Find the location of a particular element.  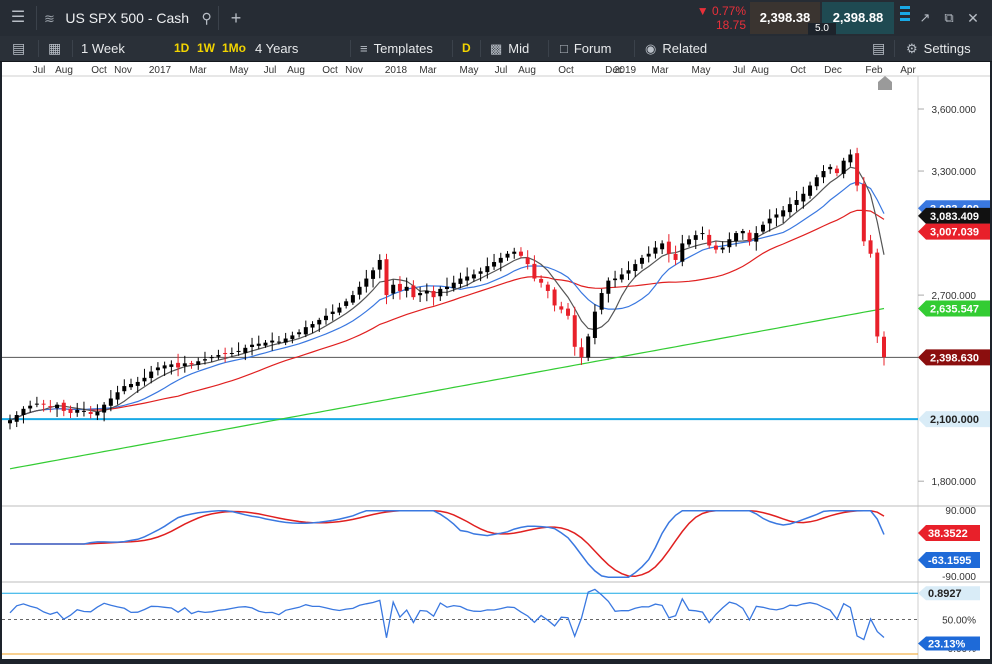

buy-price: 2,398.88 is located at coordinates (858, 17).